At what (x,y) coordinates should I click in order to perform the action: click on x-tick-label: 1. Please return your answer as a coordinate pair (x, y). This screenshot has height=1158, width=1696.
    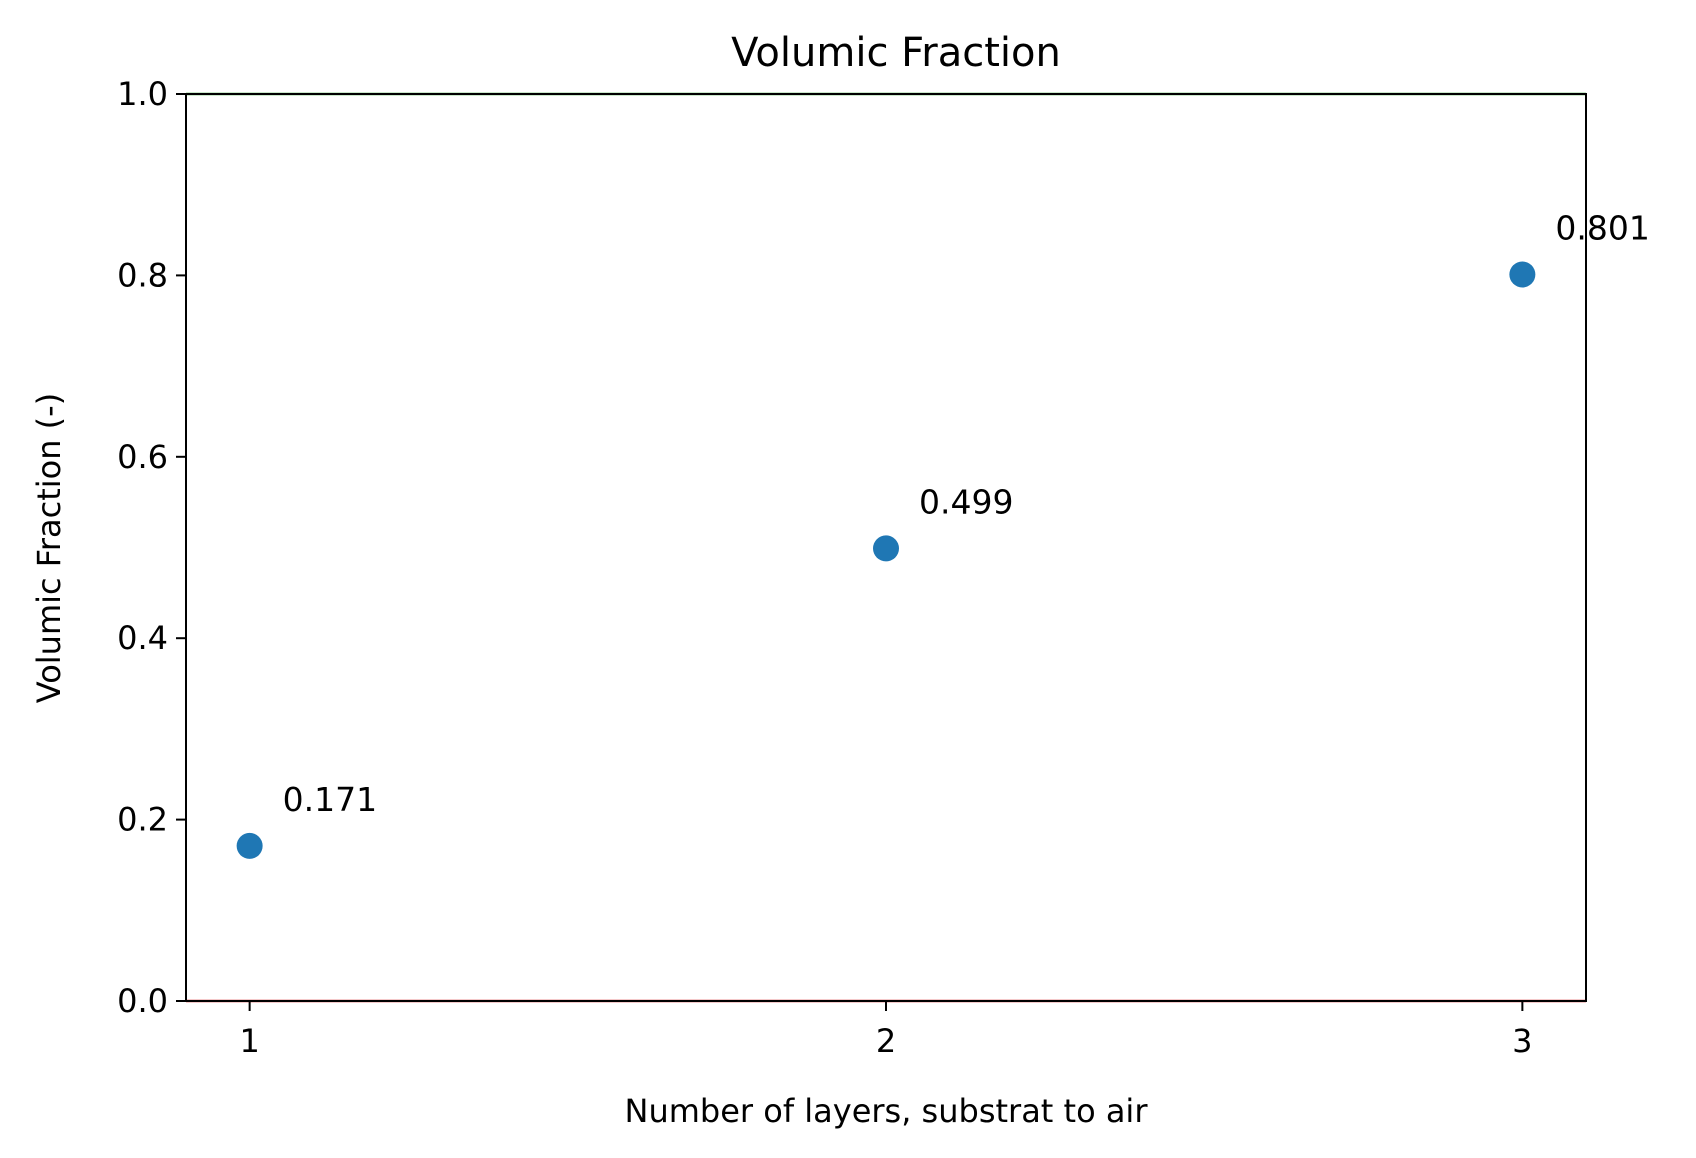
    Looking at the image, I should click on (249, 1041).